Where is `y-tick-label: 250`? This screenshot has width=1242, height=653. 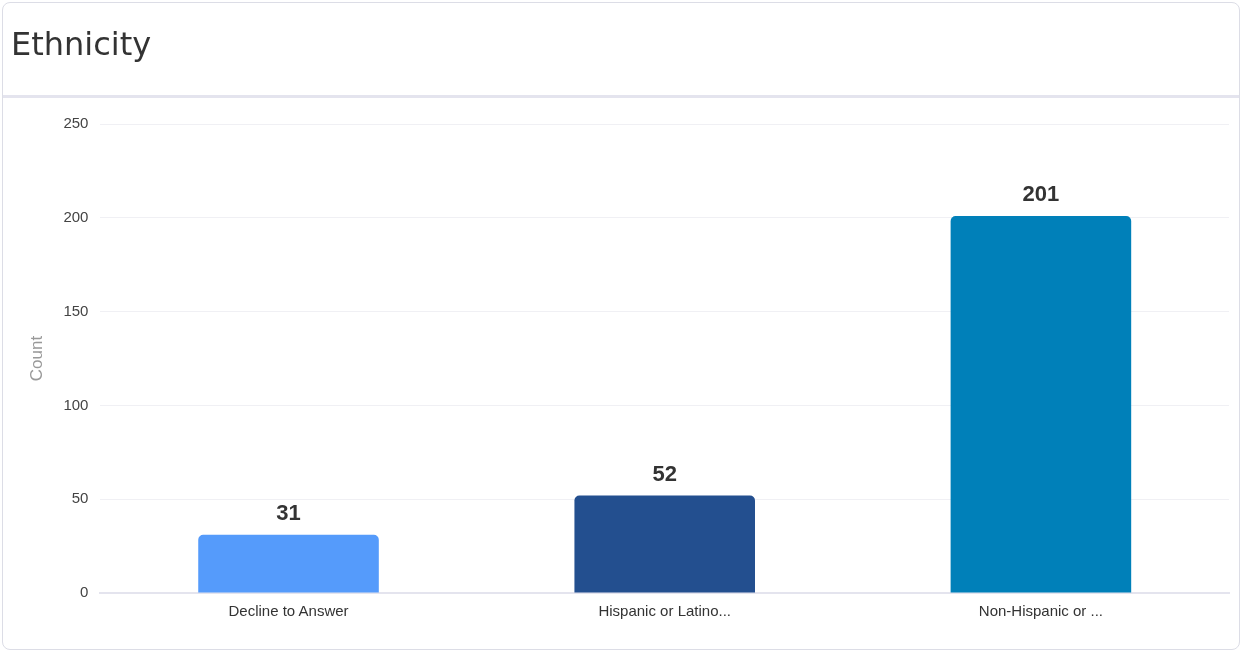
y-tick-label: 250 is located at coordinates (76, 123).